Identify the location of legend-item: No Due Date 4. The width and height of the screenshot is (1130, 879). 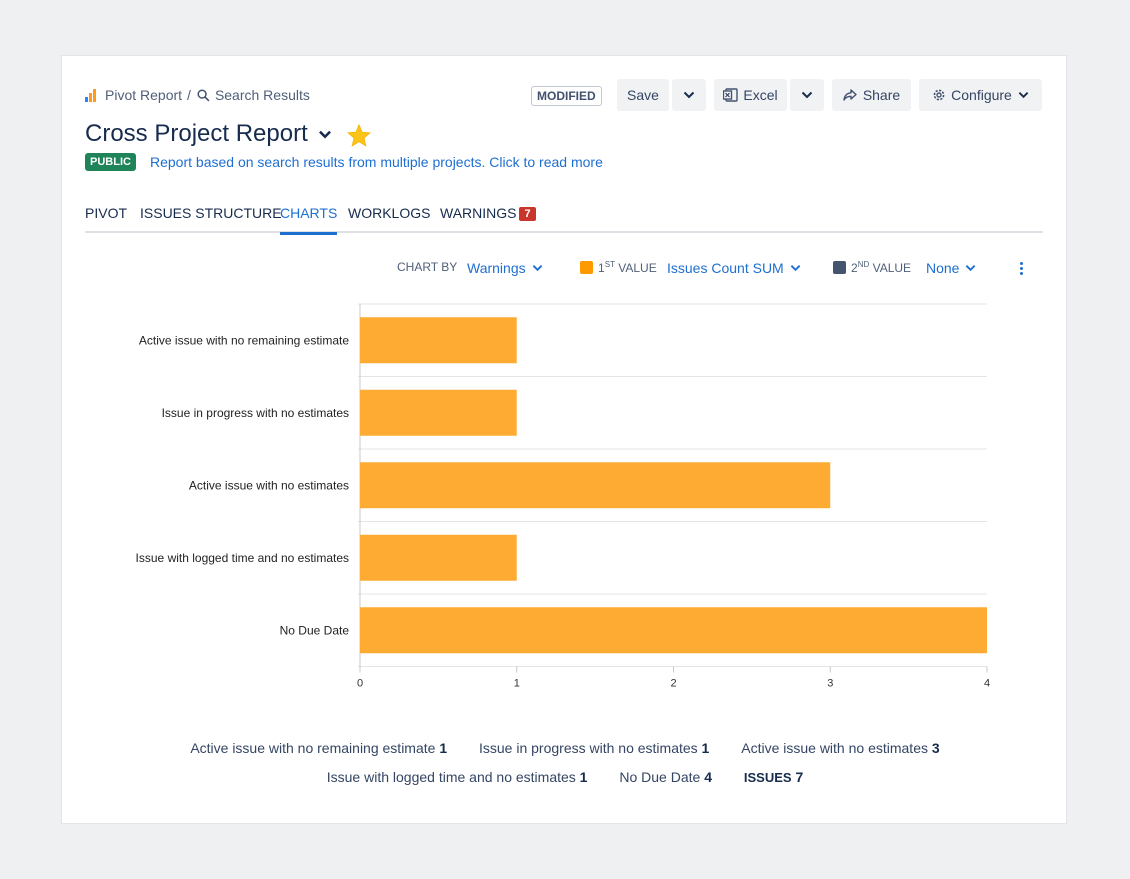
(665, 777).